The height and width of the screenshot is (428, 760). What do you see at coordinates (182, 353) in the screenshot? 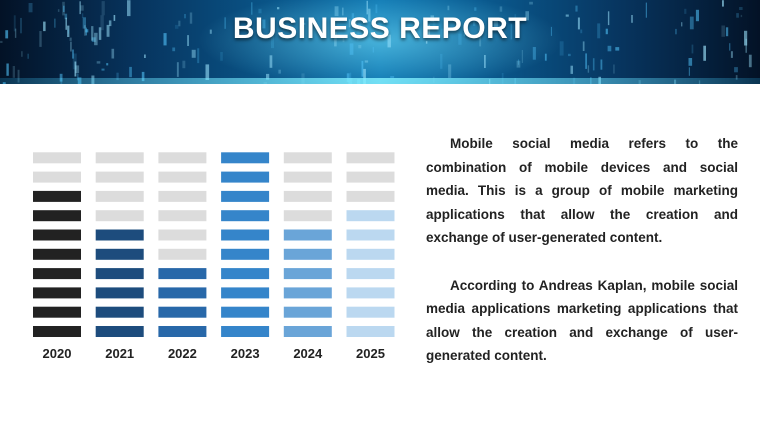
I see `x-tick-label: 2022` at bounding box center [182, 353].